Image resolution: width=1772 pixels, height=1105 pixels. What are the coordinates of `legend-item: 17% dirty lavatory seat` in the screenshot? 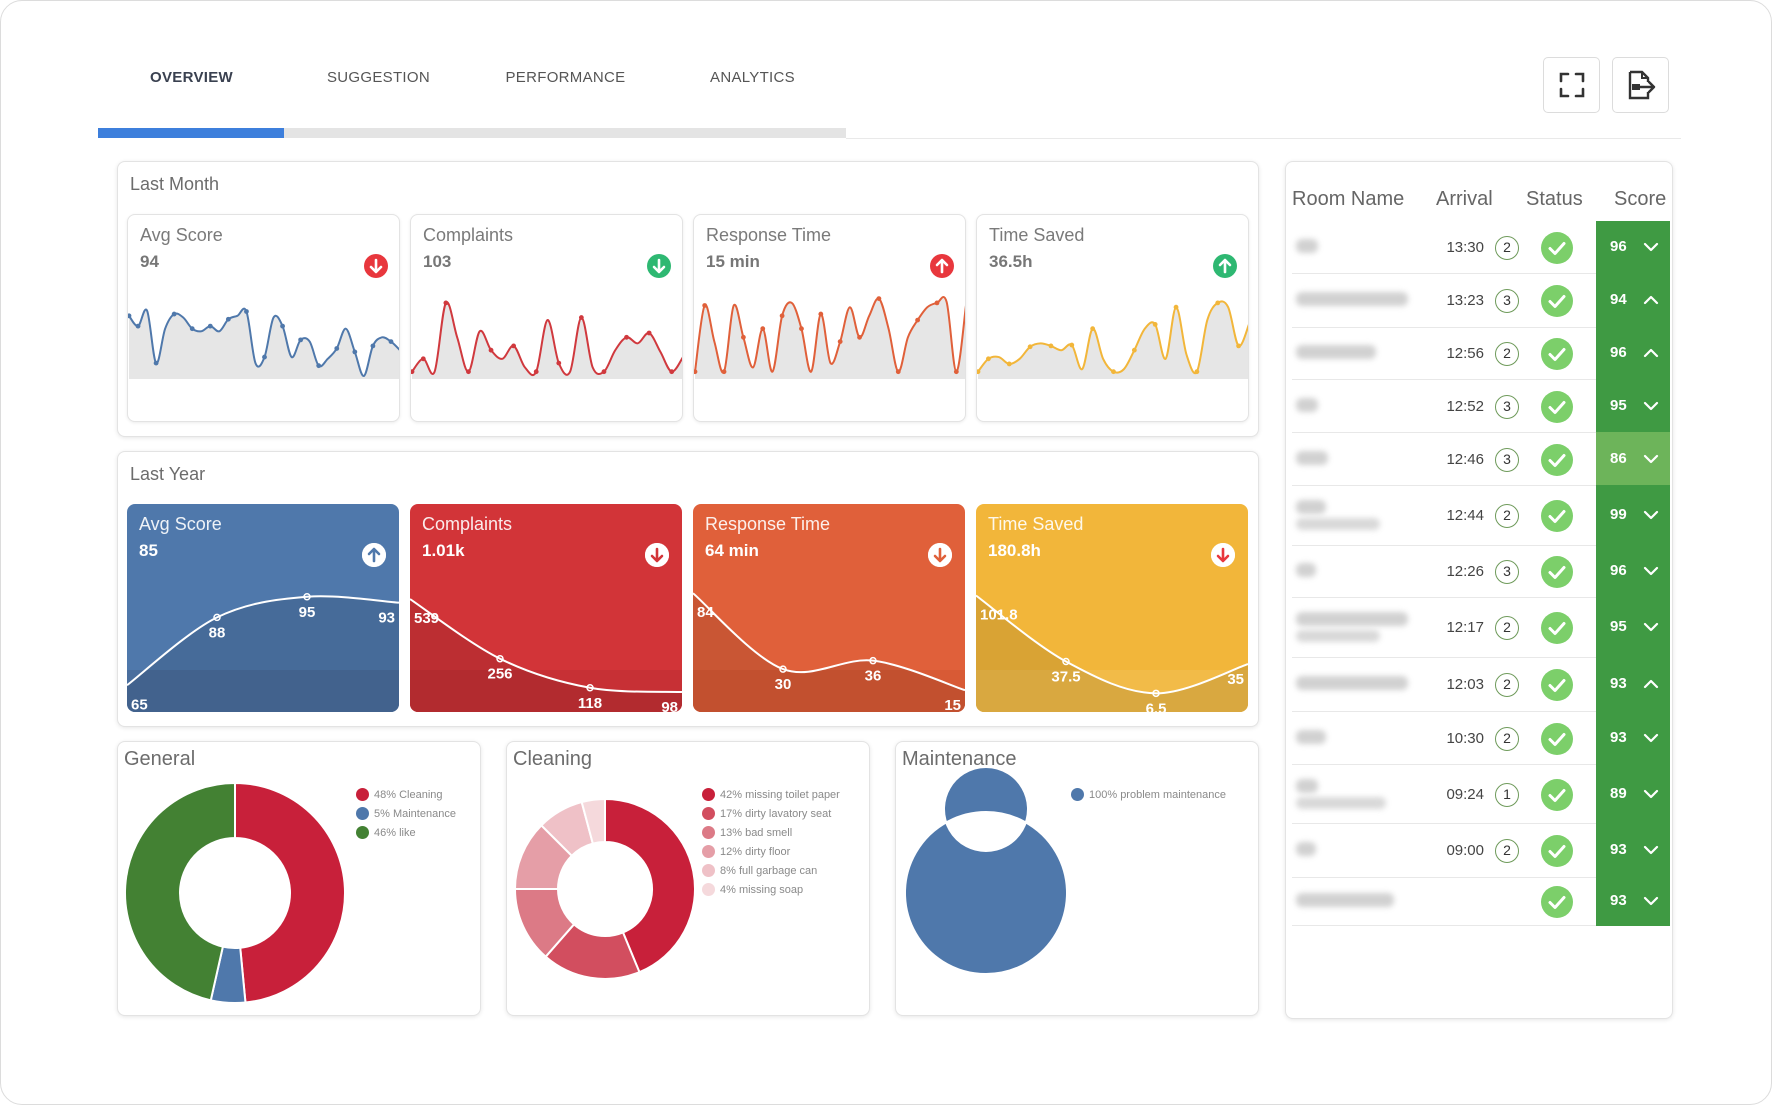 It's located at (771, 813).